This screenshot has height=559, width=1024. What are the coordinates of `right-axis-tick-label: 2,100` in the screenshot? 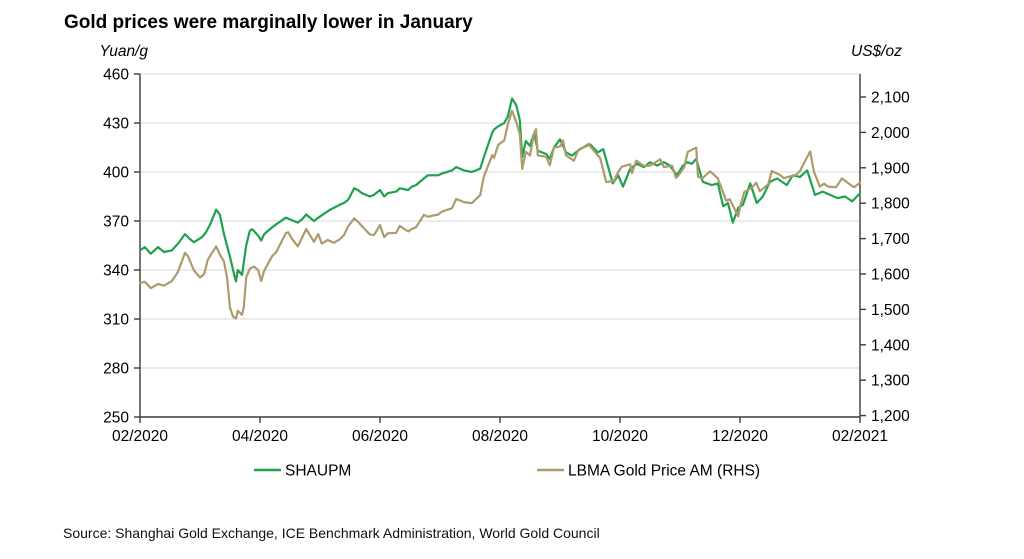 It's located at (890, 98).